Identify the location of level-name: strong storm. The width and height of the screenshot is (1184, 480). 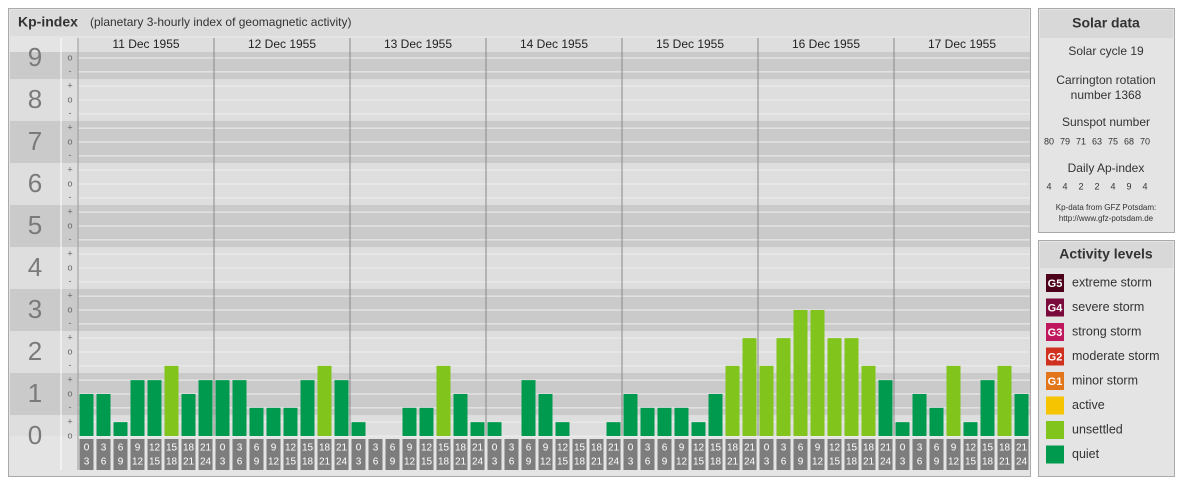
(1106, 331).